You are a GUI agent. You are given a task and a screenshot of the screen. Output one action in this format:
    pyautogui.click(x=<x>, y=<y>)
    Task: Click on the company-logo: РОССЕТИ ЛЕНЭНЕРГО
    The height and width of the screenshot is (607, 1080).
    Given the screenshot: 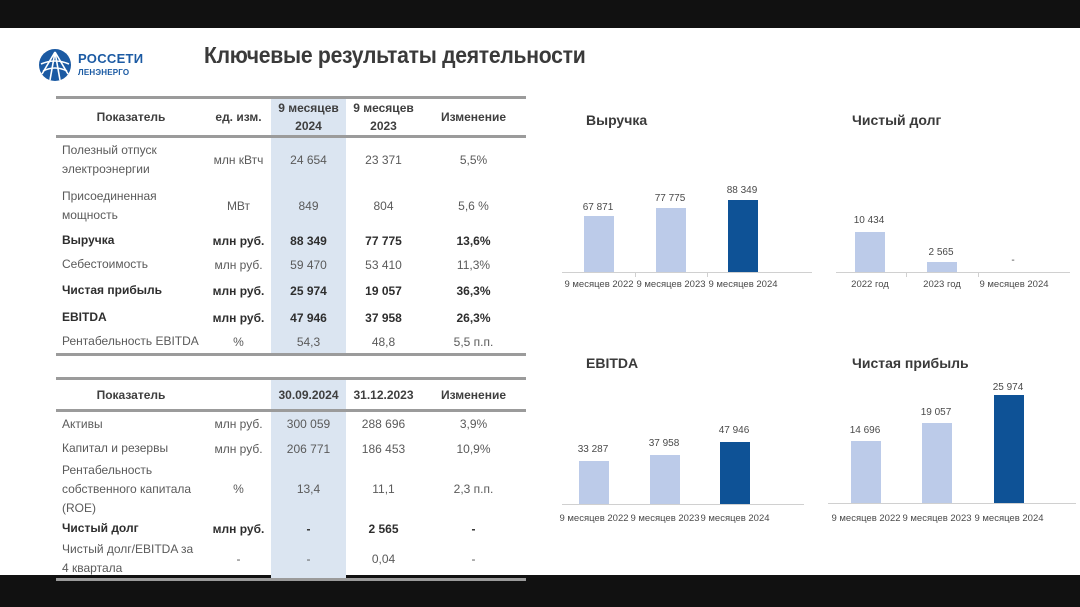 What is the action you would take?
    pyautogui.click(x=98, y=66)
    